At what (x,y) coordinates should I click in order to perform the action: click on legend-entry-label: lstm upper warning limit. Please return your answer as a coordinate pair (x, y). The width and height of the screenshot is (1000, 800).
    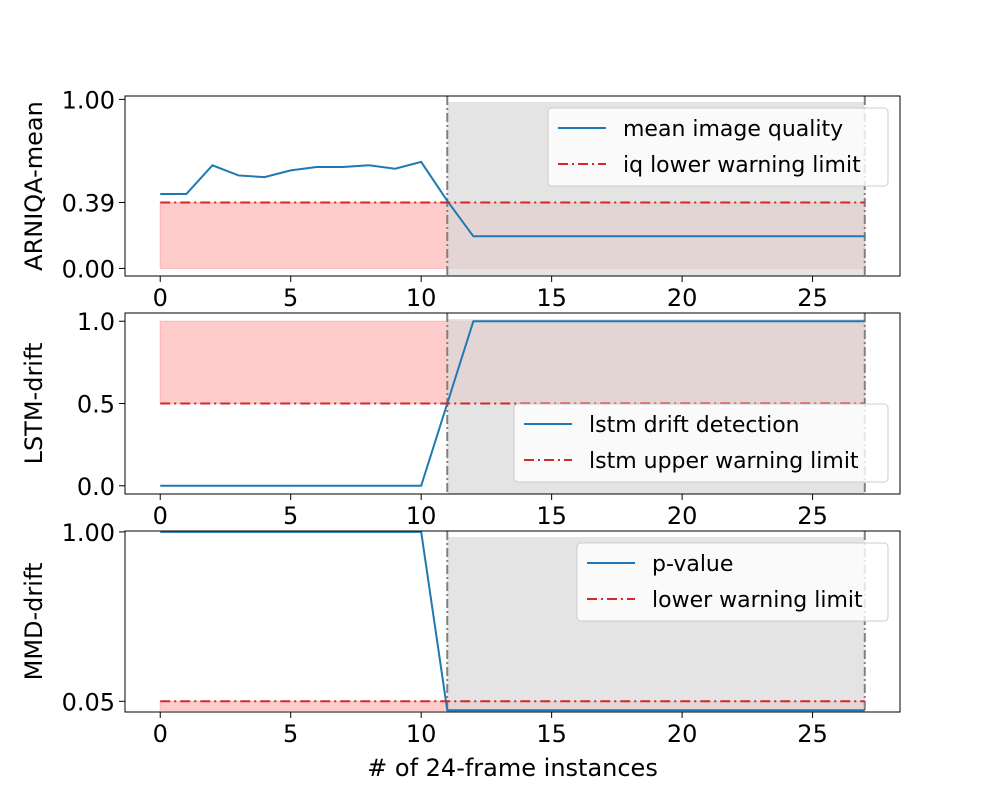
    Looking at the image, I should click on (724, 461).